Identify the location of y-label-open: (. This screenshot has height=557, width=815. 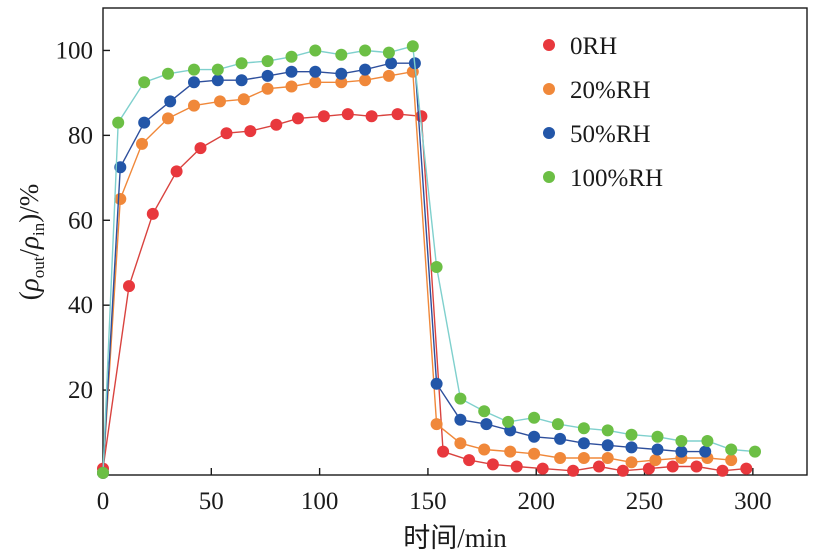
(29, 295).